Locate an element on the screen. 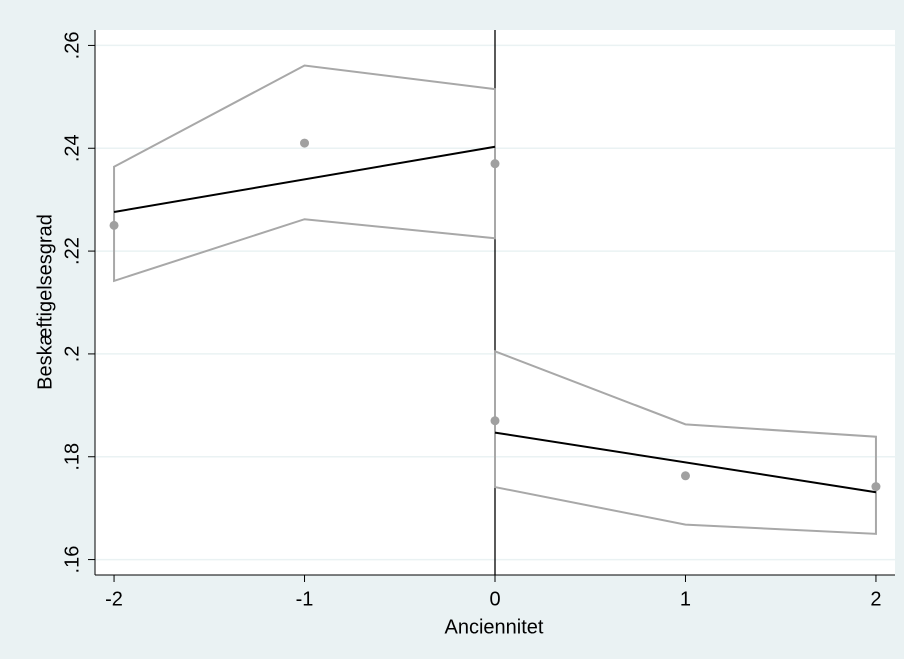 This screenshot has width=904, height=659. x-axis-label: Anciennitet is located at coordinates (494, 627).